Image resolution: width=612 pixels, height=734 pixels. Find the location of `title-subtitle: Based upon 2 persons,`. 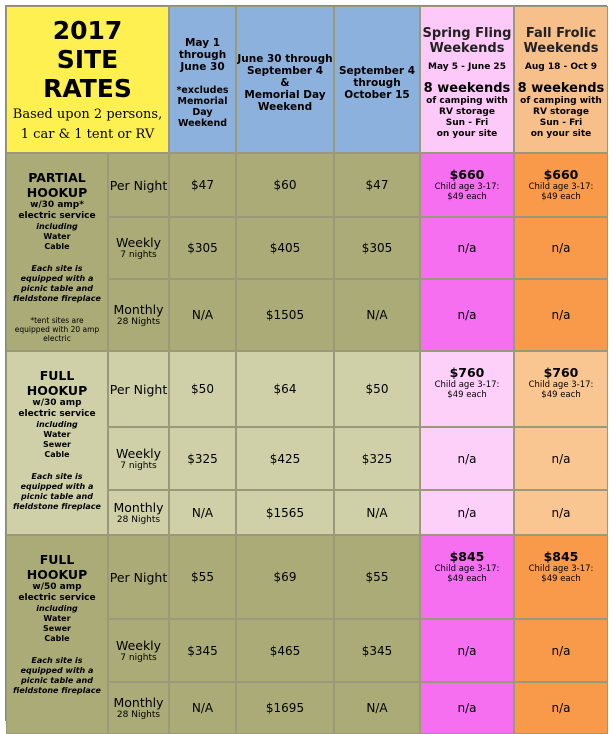

title-subtitle: Based upon 2 persons, is located at coordinates (87, 114).